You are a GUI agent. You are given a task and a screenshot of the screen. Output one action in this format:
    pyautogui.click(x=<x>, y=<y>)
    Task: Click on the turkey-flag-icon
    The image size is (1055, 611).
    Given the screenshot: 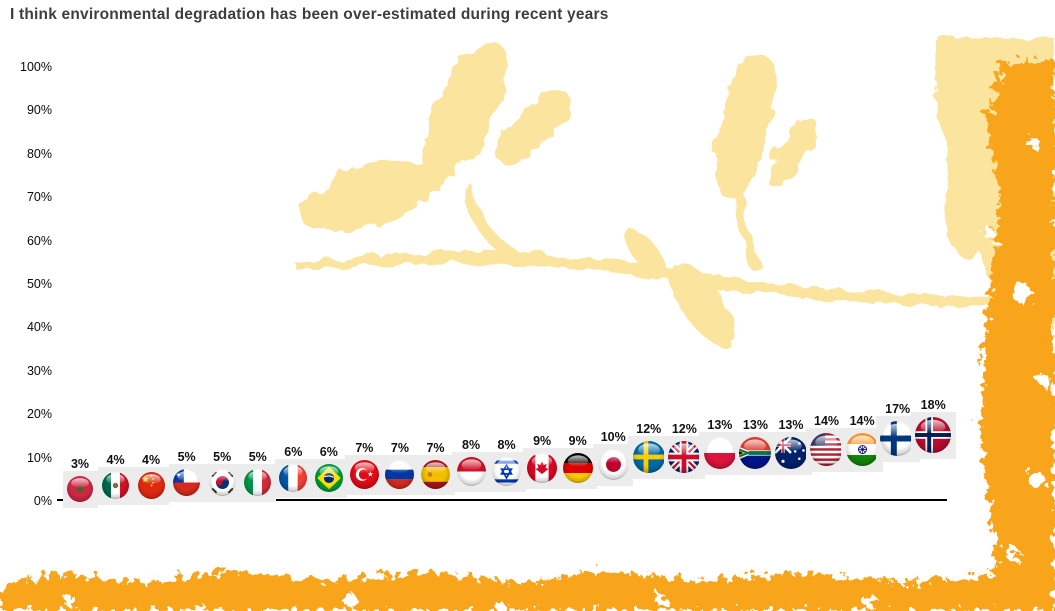 What is the action you would take?
    pyautogui.click(x=364, y=475)
    